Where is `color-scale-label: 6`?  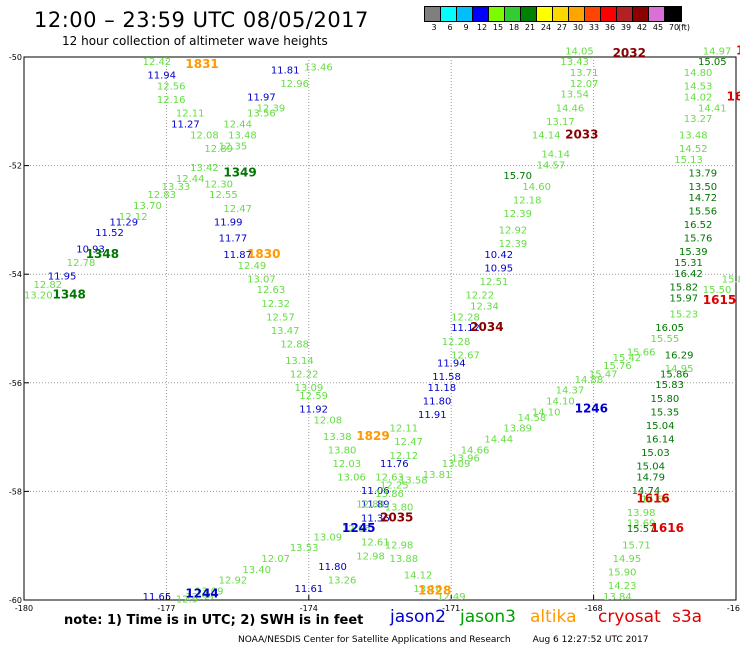
color-scale-label: 6 is located at coordinates (450, 27).